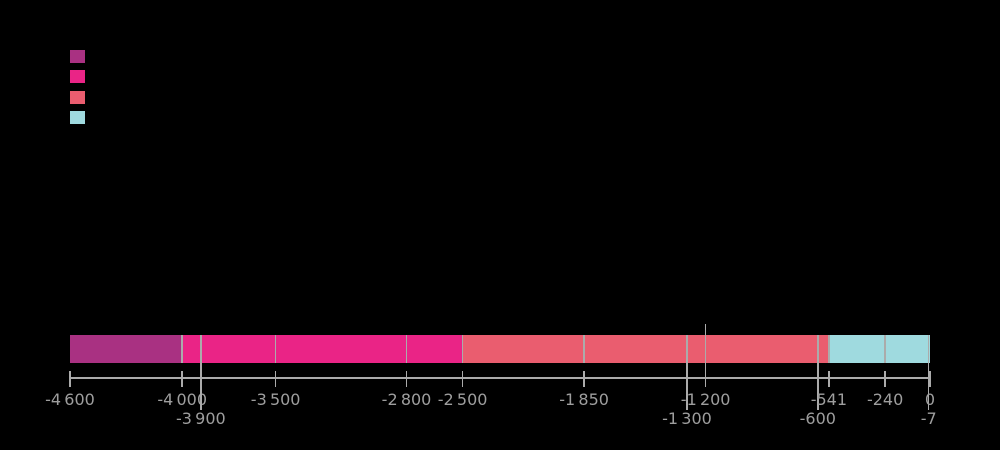 The image size is (1000, 450). What do you see at coordinates (201, 418) in the screenshot?
I see `tick-label: -3 900` at bounding box center [201, 418].